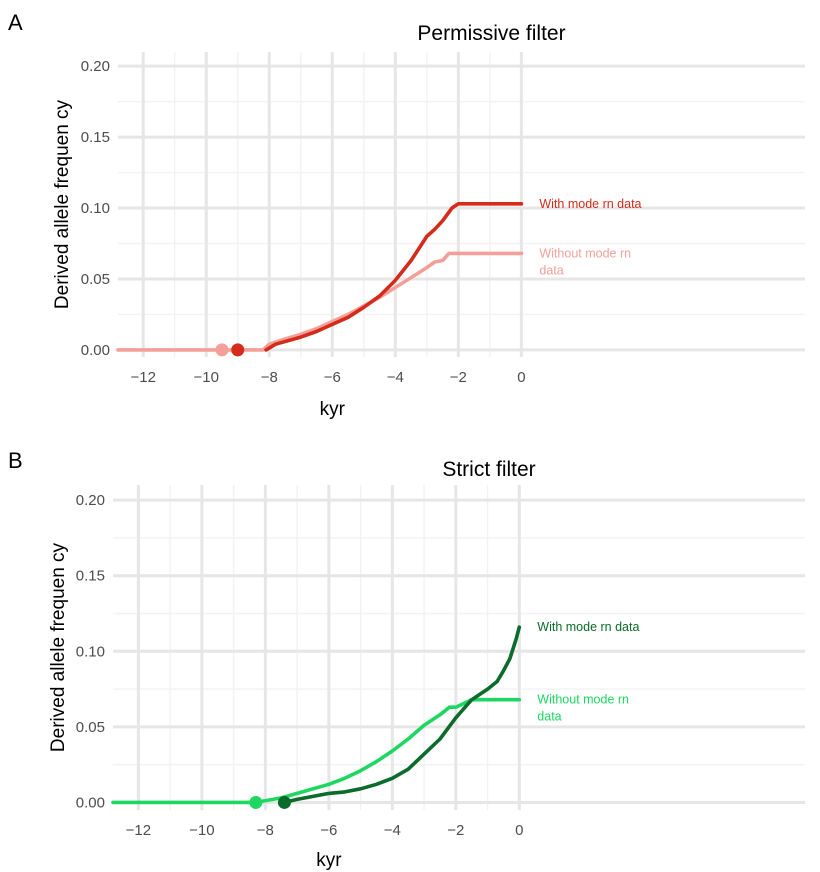 The image size is (820, 872). I want to click on panel-label: B, so click(15, 460).